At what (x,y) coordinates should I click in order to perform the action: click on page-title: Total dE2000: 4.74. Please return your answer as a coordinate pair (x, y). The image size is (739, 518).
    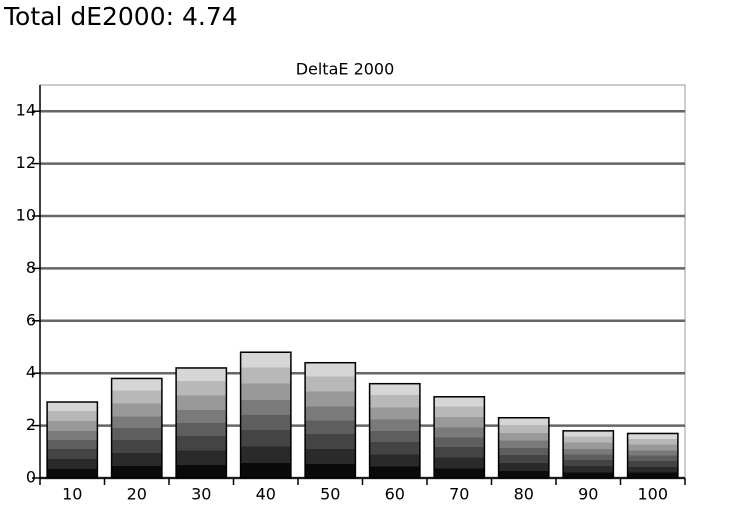
    Looking at the image, I should click on (120, 16).